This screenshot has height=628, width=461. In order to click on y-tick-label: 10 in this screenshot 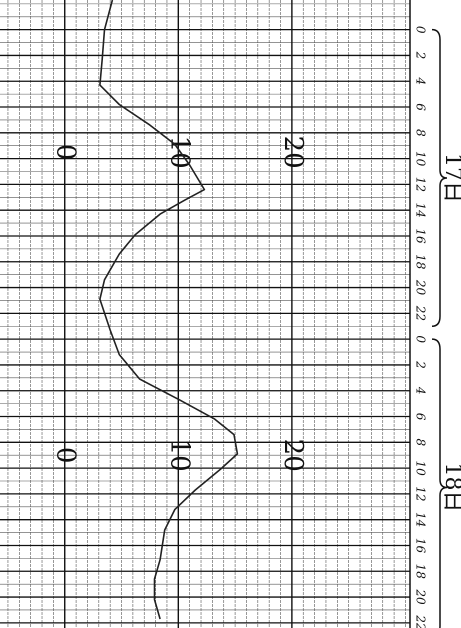, I will do `click(179, 455)`.